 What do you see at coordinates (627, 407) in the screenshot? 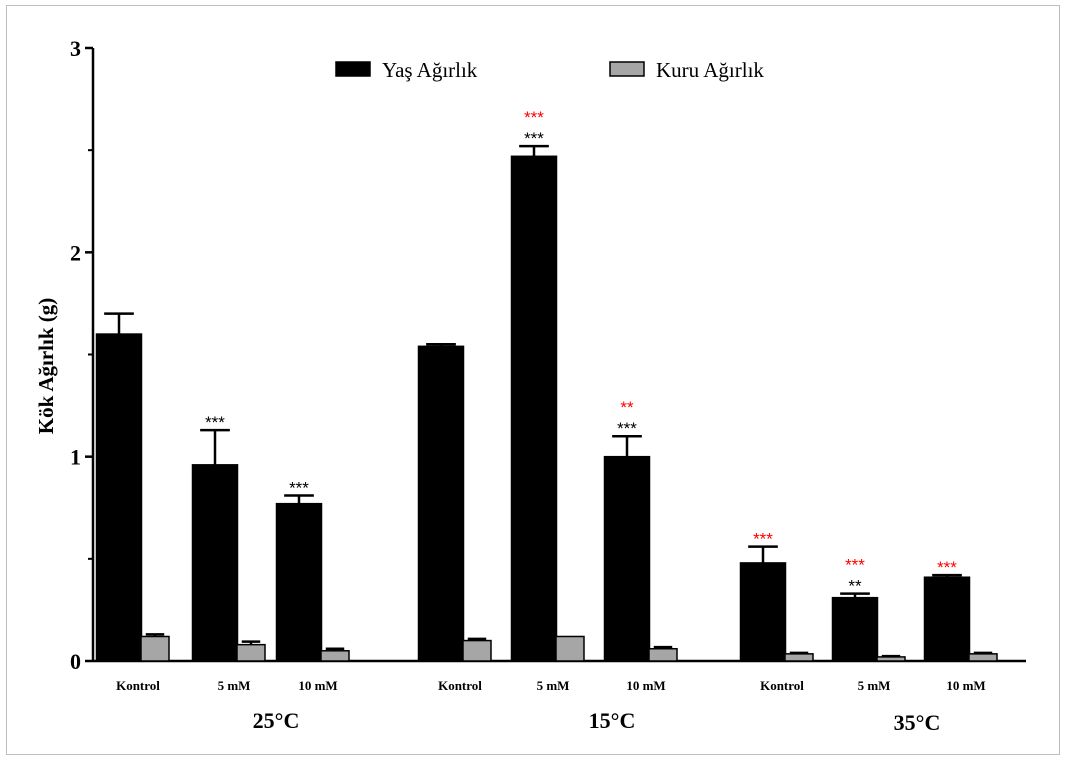
I see `significance-red: **` at bounding box center [627, 407].